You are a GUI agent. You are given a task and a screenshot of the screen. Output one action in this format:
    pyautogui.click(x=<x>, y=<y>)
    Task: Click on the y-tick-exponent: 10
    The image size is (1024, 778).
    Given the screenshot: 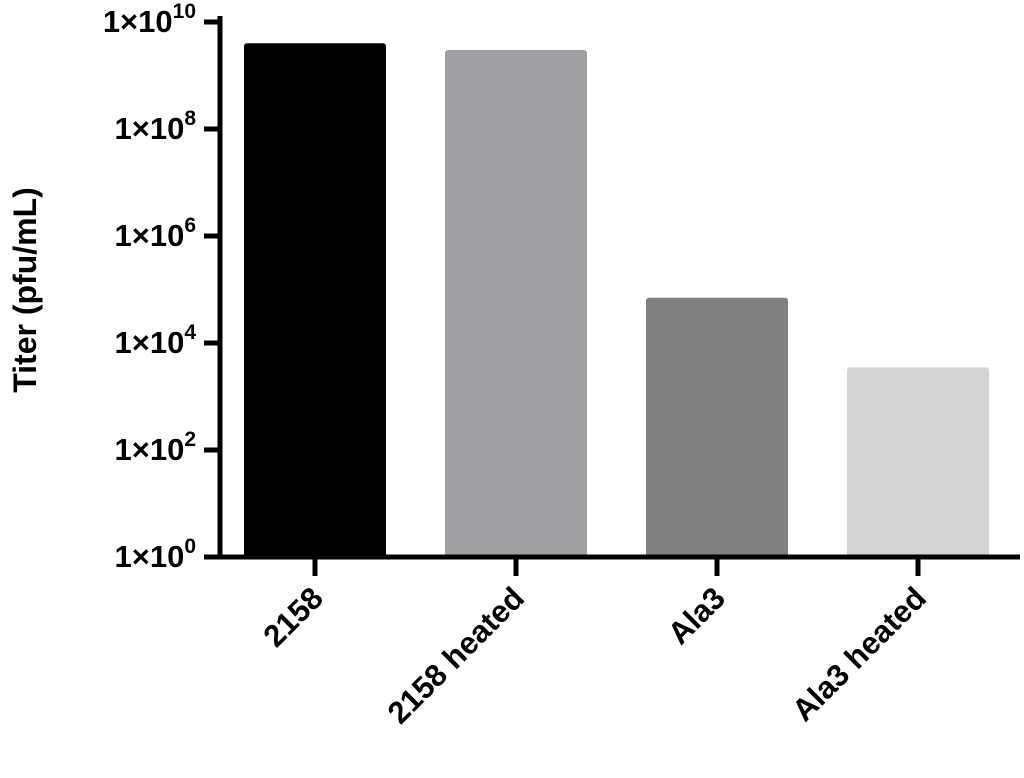 What is the action you would take?
    pyautogui.click(x=184, y=11)
    